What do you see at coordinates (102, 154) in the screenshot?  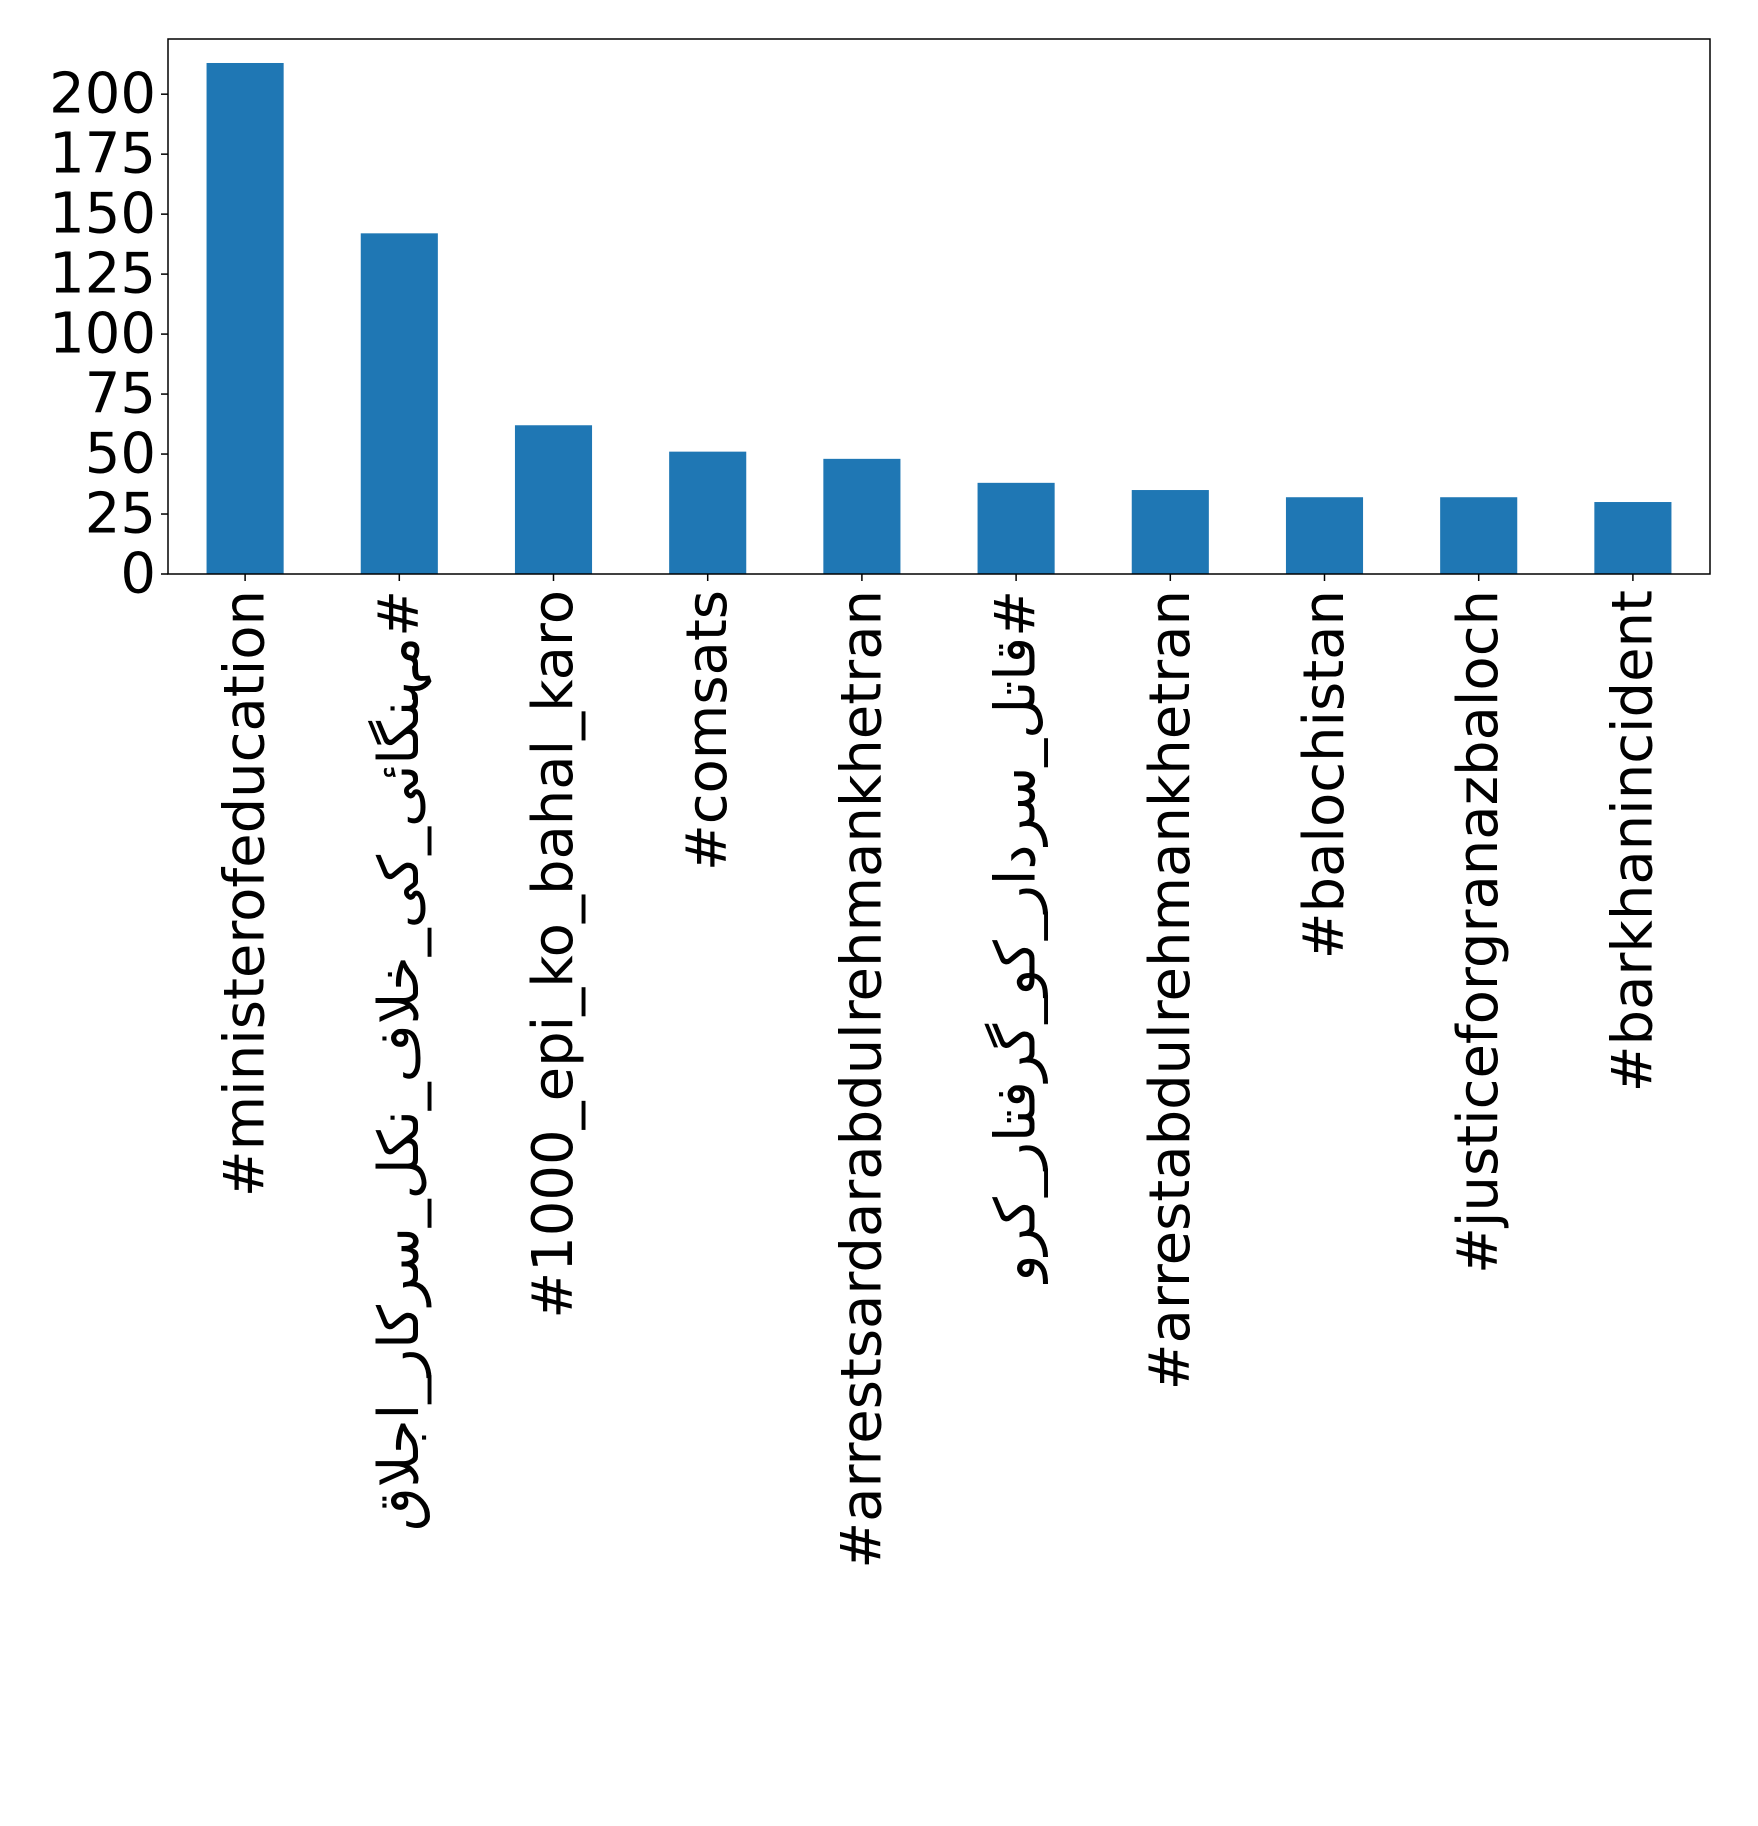 I see `ytick-label-175: 175` at bounding box center [102, 154].